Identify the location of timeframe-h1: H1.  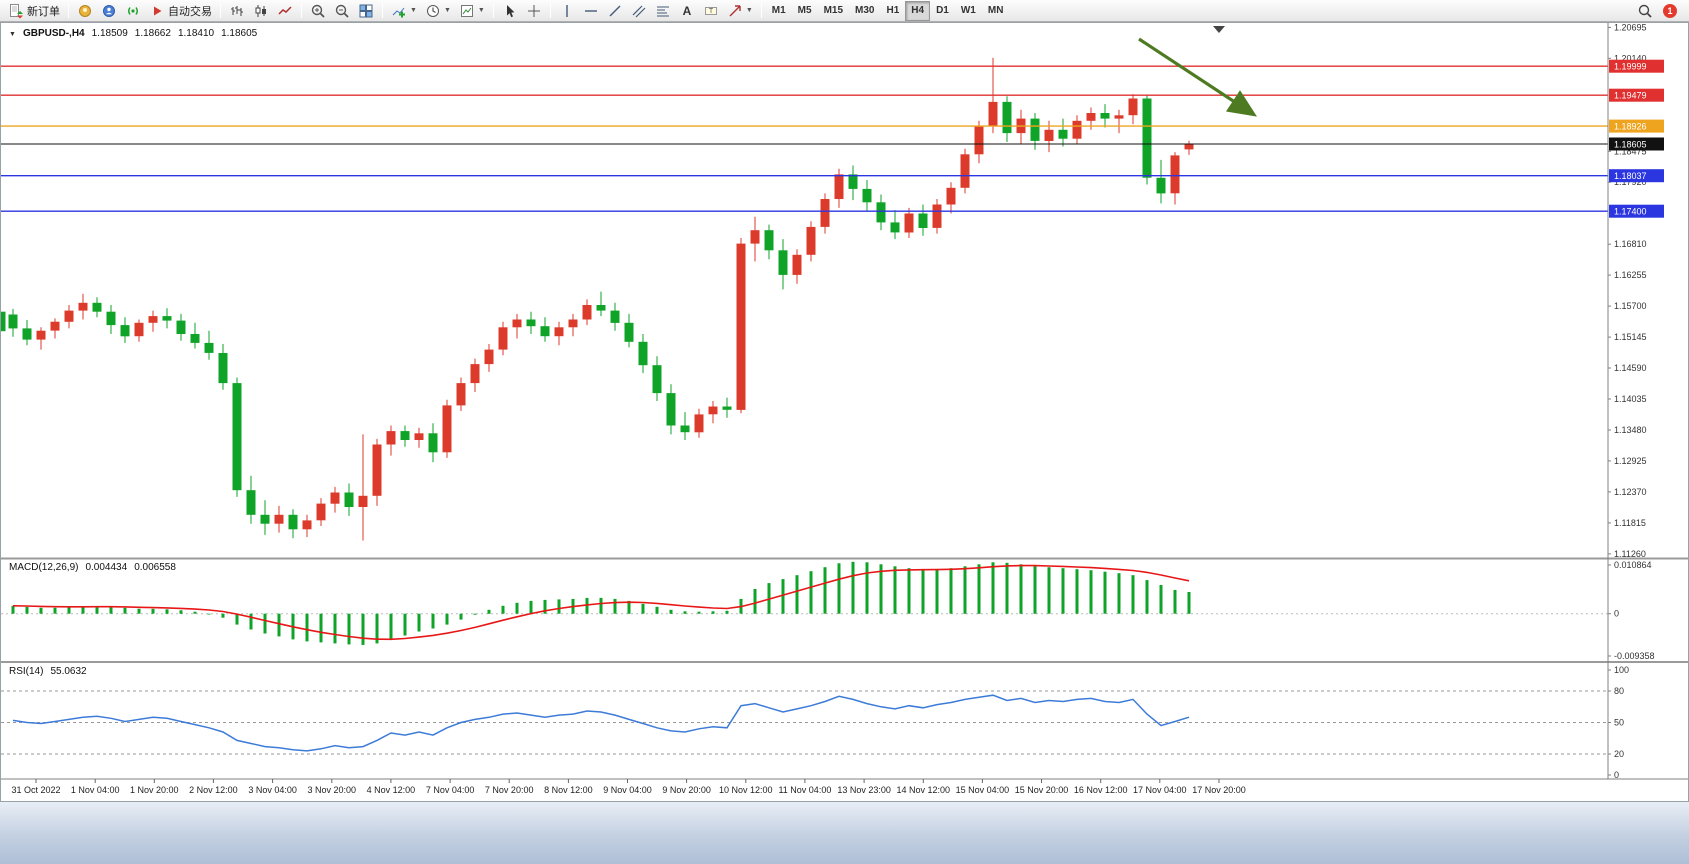
(892, 11).